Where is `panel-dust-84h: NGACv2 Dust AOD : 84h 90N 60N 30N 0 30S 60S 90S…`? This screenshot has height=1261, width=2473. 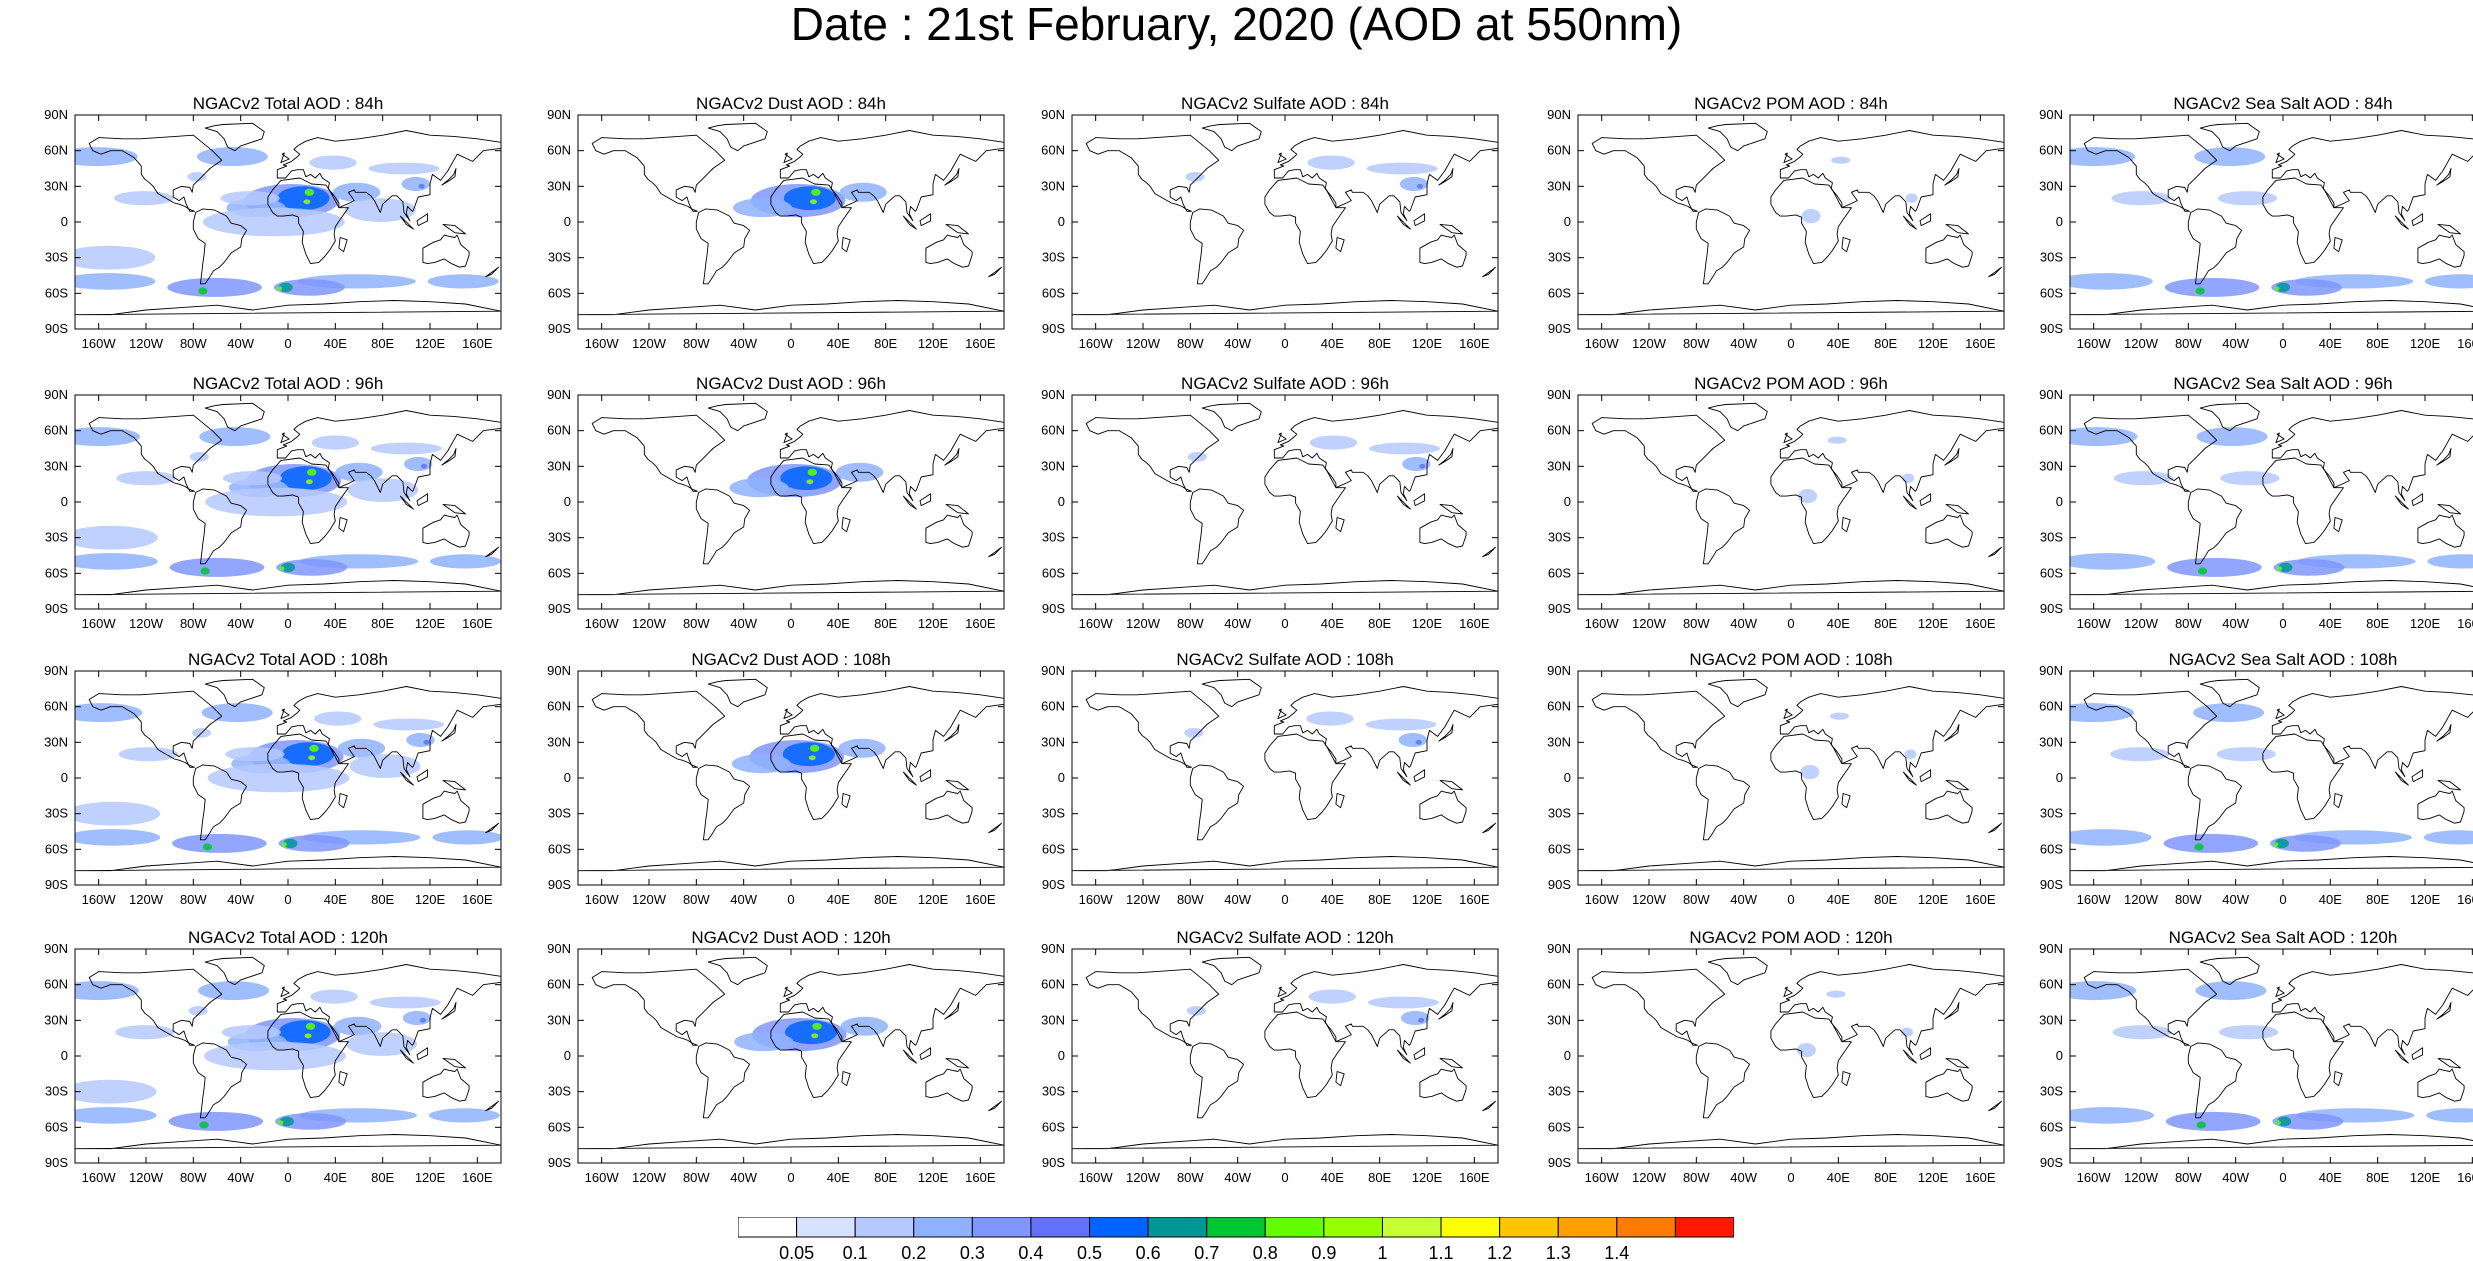 panel-dust-84h: NGACv2 Dust AOD : 84h 90N 60N 30N 0 30S 60S 90S… is located at coordinates (791, 227).